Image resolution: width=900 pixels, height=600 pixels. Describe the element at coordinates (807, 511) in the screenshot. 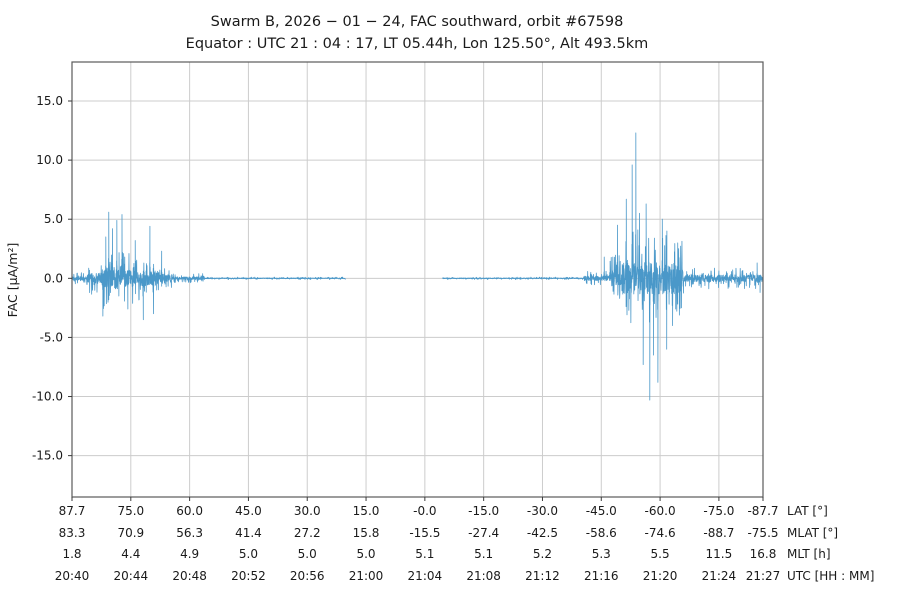

I see `axis-row-caption: LAT [°]` at that location.